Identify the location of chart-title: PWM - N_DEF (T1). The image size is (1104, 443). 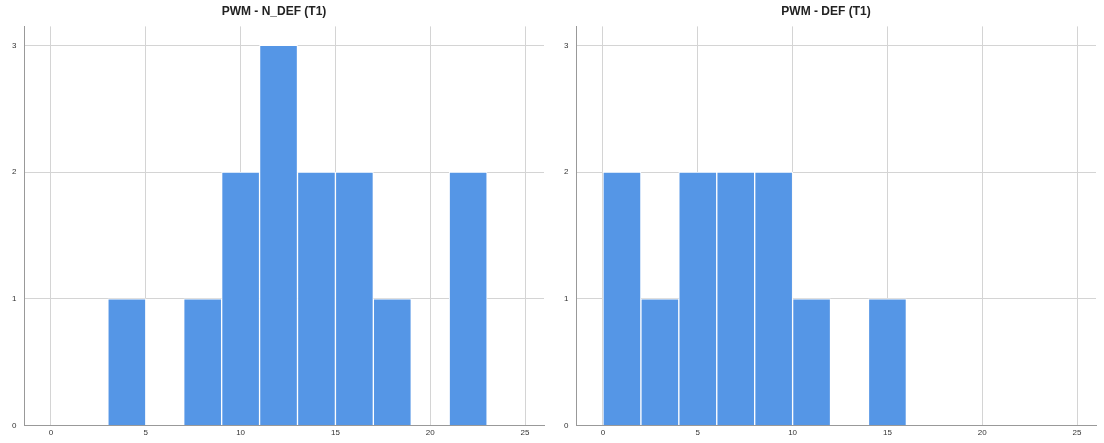
(274, 10).